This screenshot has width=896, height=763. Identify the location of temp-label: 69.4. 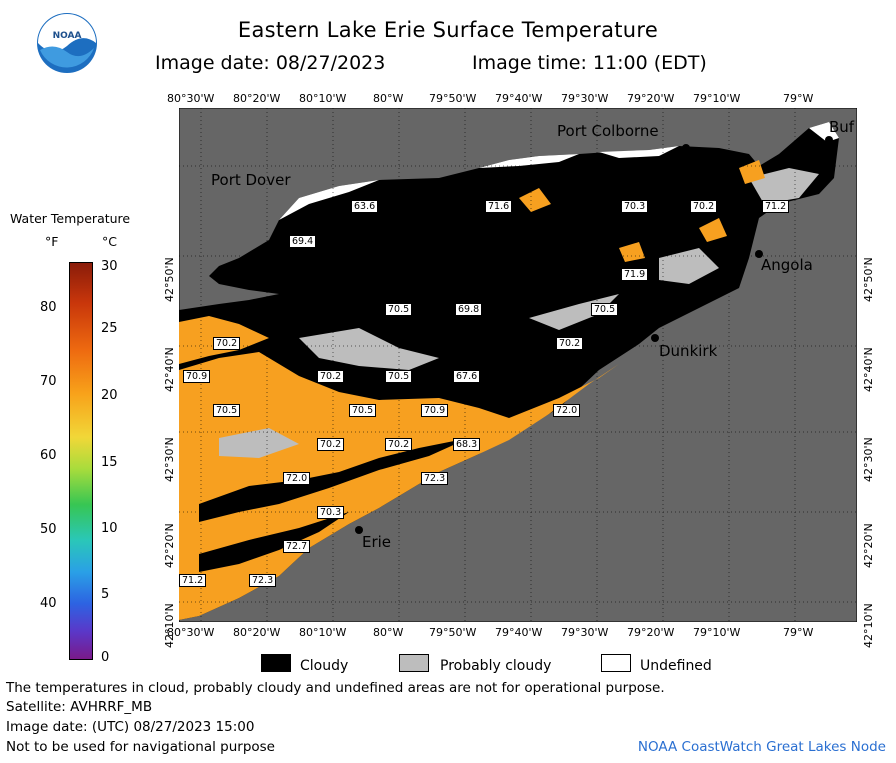
(303, 241).